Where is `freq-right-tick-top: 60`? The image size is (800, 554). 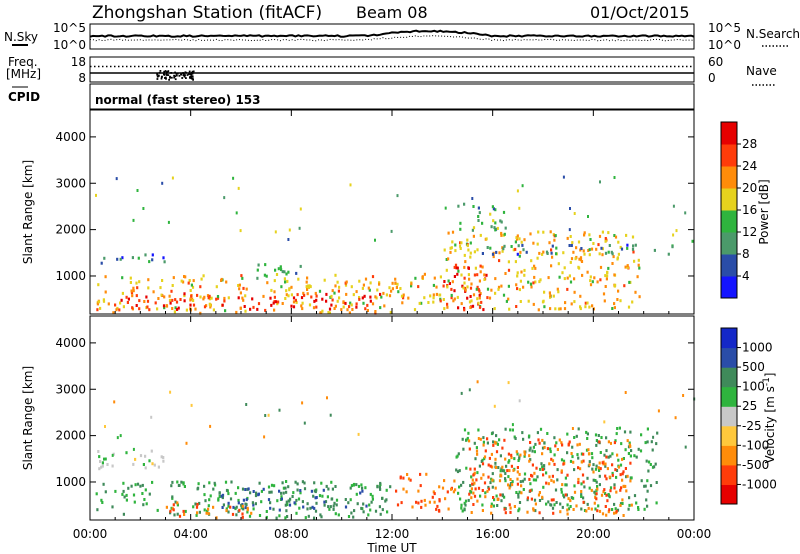
freq-right-tick-top: 60 is located at coordinates (715, 62).